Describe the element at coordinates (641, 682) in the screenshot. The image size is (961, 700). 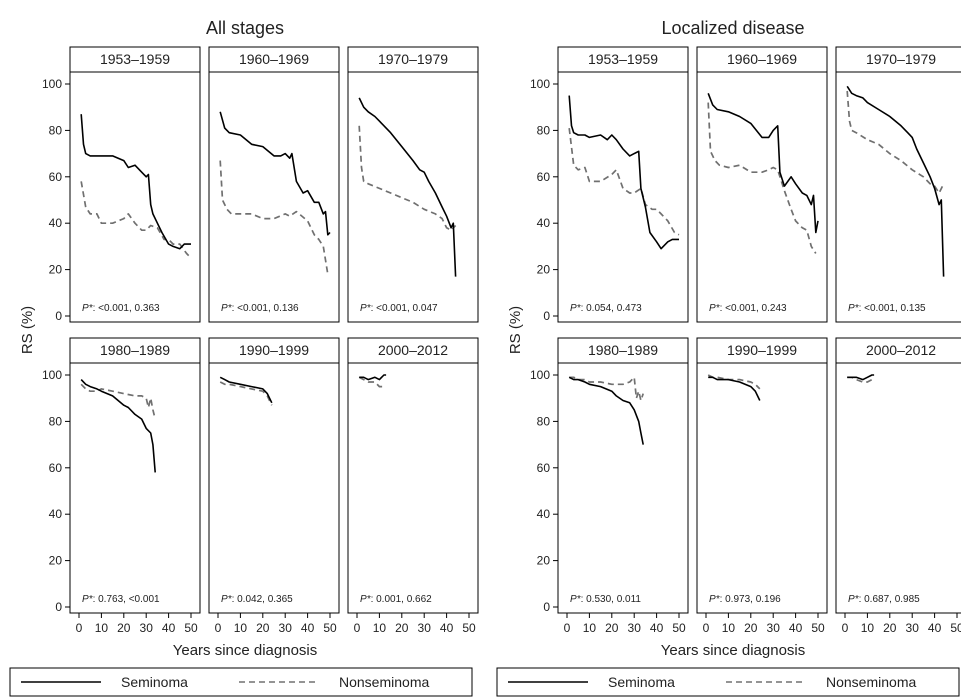
I see `legend-label-seminoma: Seminoma` at that location.